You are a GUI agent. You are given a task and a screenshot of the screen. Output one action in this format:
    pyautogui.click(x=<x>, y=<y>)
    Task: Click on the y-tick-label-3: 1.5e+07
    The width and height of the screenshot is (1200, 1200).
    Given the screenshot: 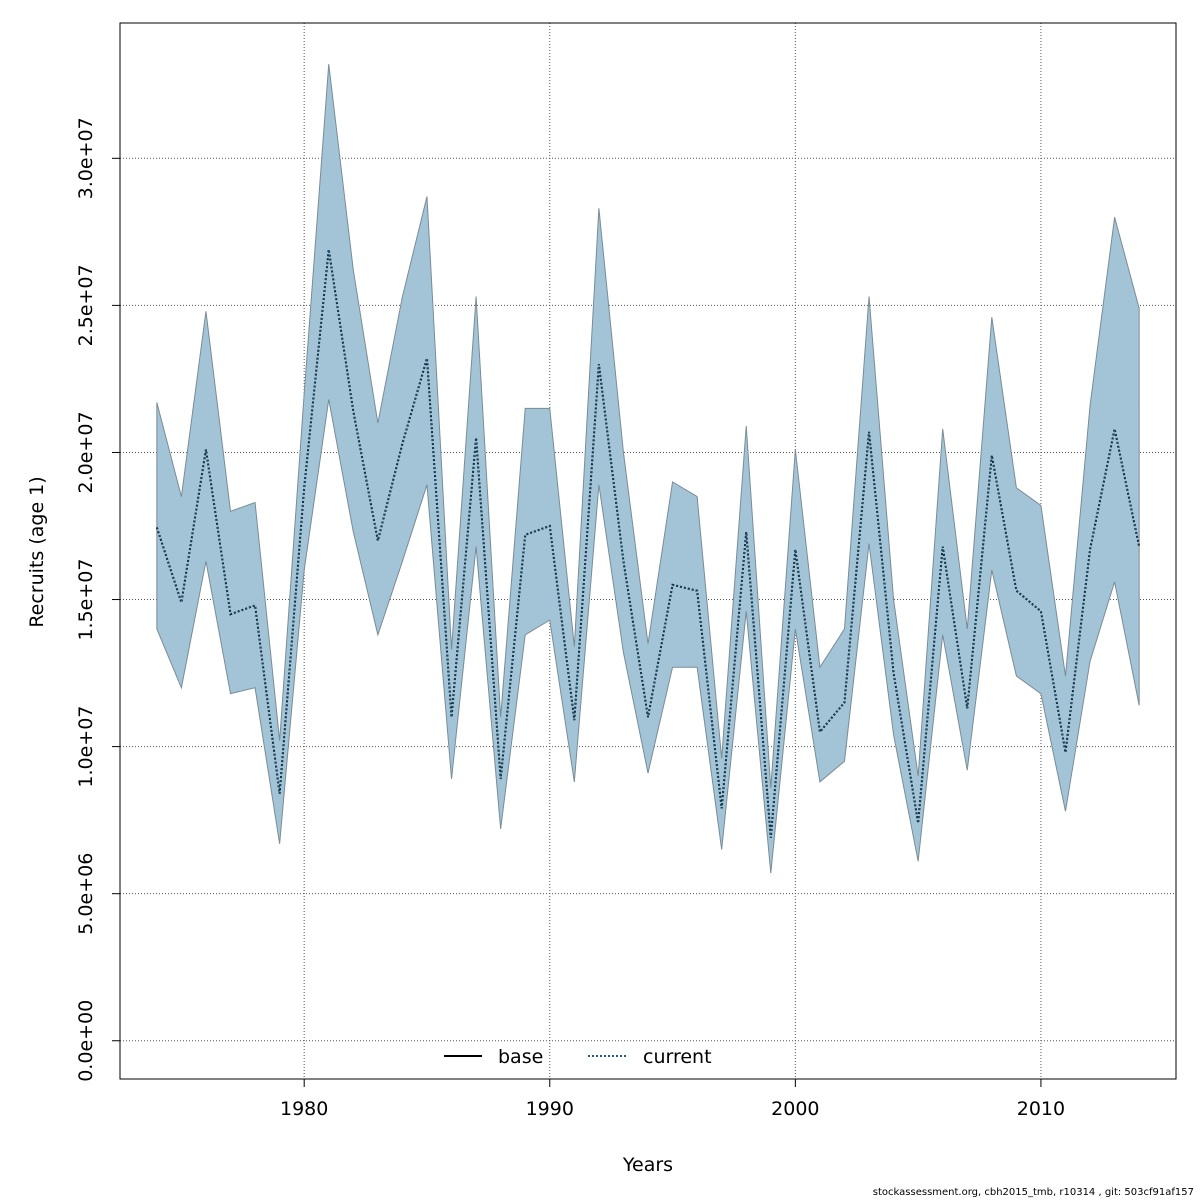 What is the action you would take?
    pyautogui.click(x=86, y=600)
    